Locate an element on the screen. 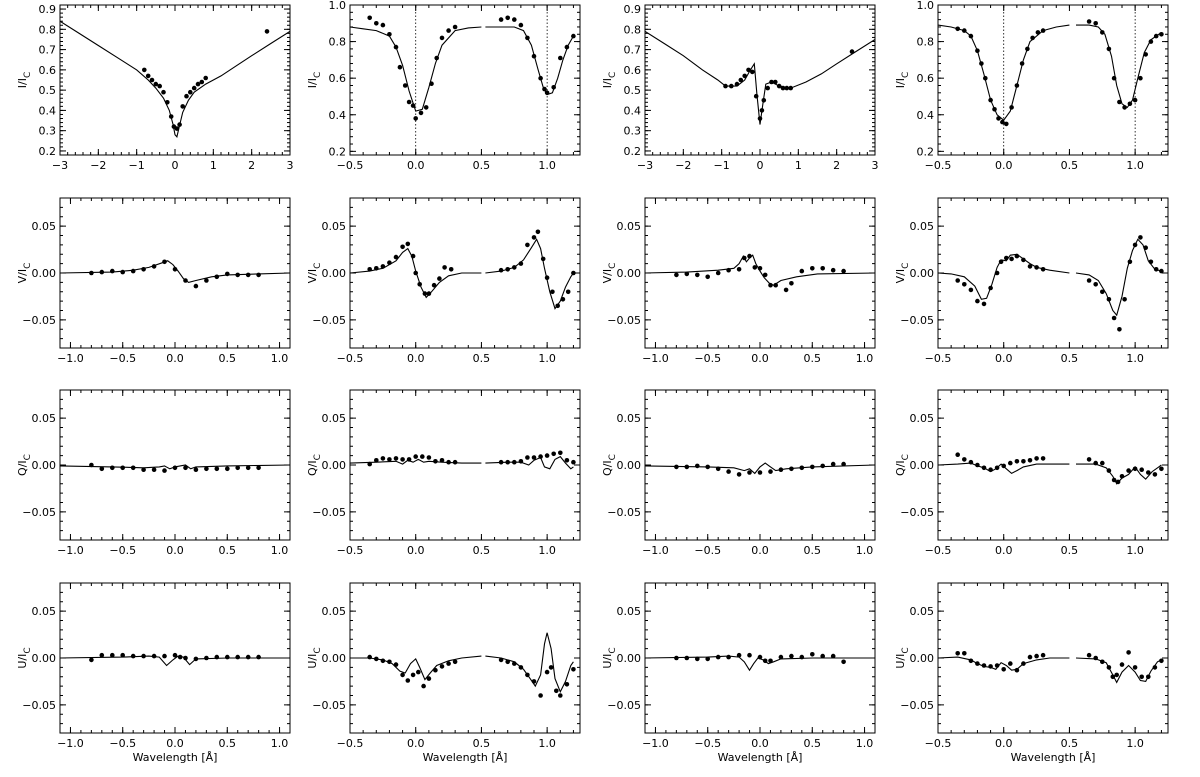 Image resolution: width=1200 pixels, height=777 pixels. y-axis-label: V/IC is located at coordinates (314, 273).